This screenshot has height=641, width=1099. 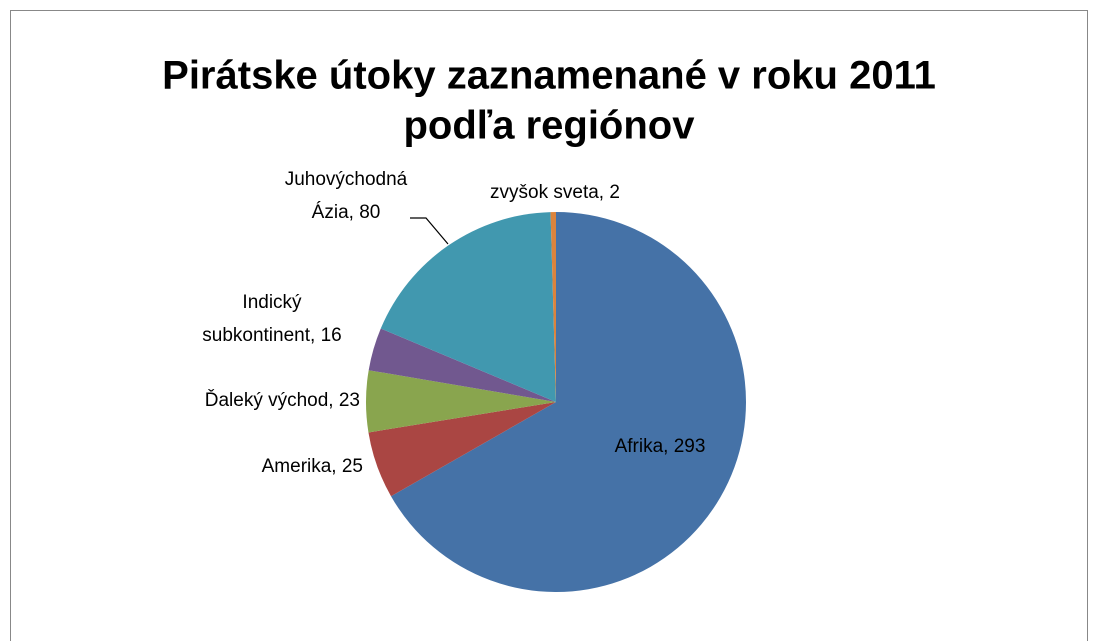 What do you see at coordinates (550, 126) in the screenshot?
I see `chart-title: podľa regiónov` at bounding box center [550, 126].